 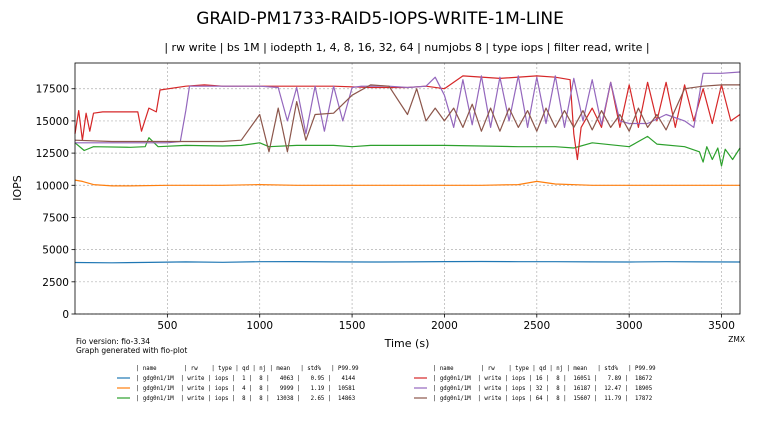 What do you see at coordinates (55, 251) in the screenshot?
I see `y-tick-label: 5000` at bounding box center [55, 251].